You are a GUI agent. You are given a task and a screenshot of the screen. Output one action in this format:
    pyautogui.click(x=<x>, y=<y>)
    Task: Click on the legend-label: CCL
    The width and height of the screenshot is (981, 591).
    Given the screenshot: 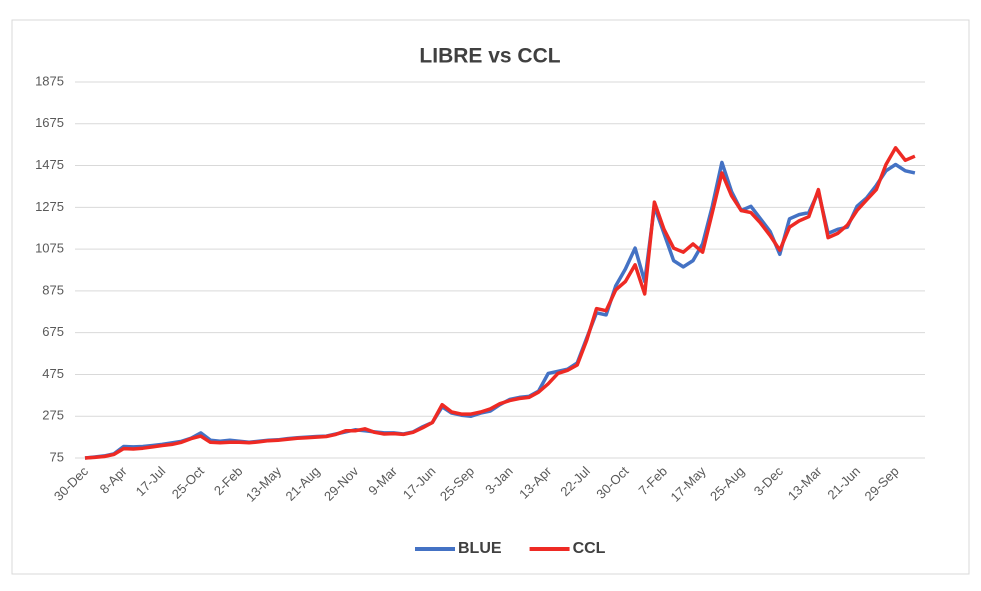 What is the action you would take?
    pyautogui.click(x=589, y=548)
    